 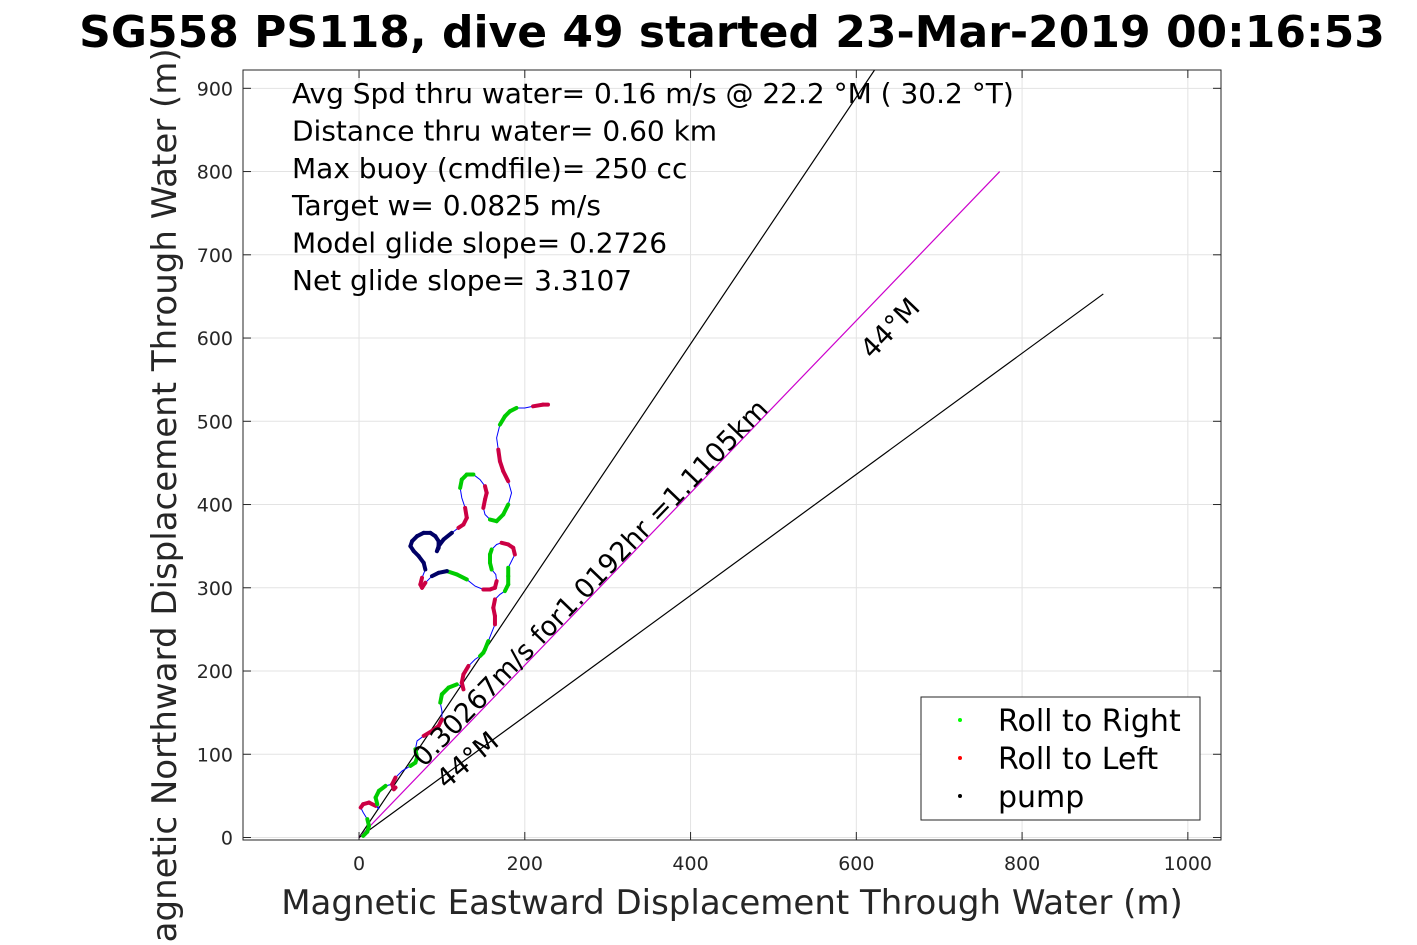 I want to click on y-tick-label: 900, so click(x=215, y=89).